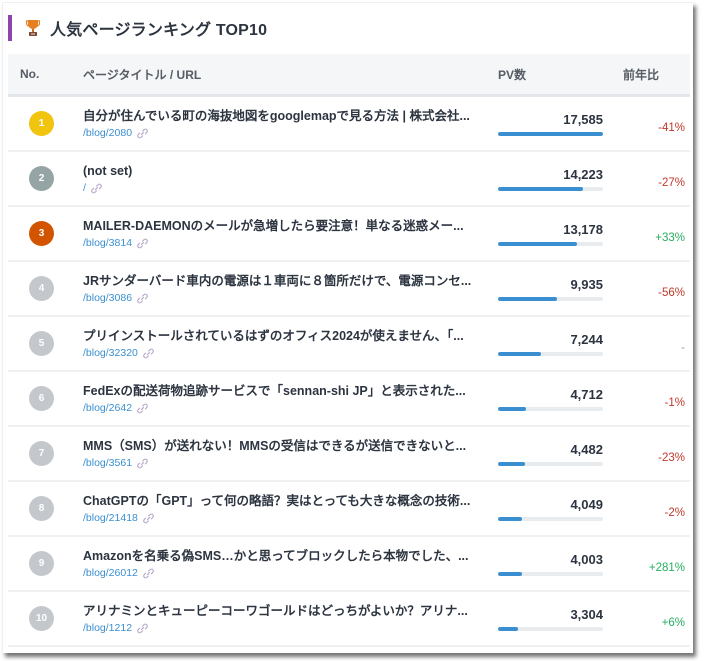 This screenshot has width=704, height=661. I want to click on pv-count: 4,482, so click(586, 449).